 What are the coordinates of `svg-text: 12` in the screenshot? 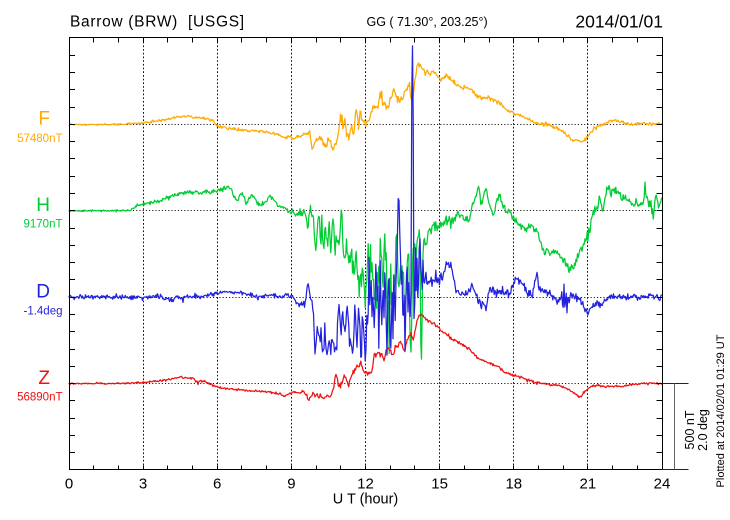 It's located at (365, 484).